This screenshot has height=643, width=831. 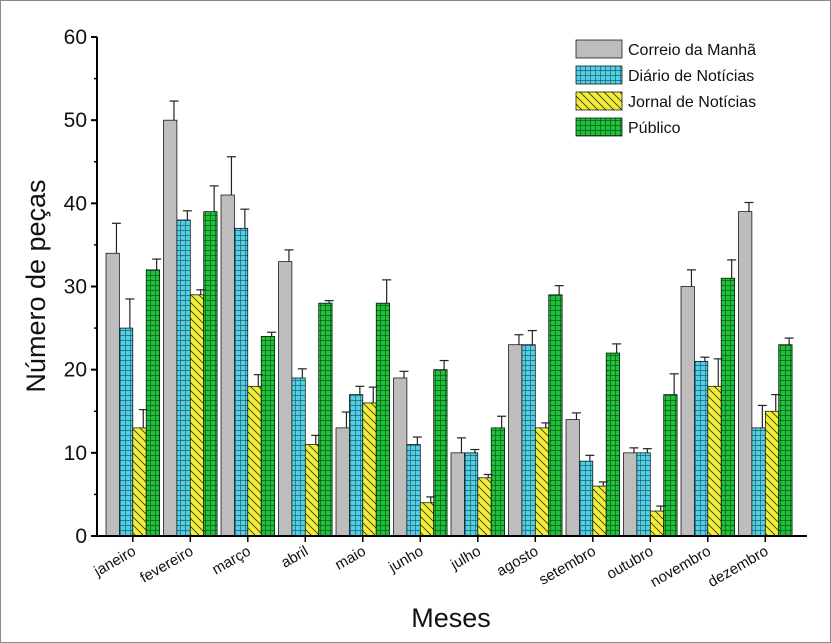 I want to click on x-axis-title: Meses, so click(x=451, y=618).